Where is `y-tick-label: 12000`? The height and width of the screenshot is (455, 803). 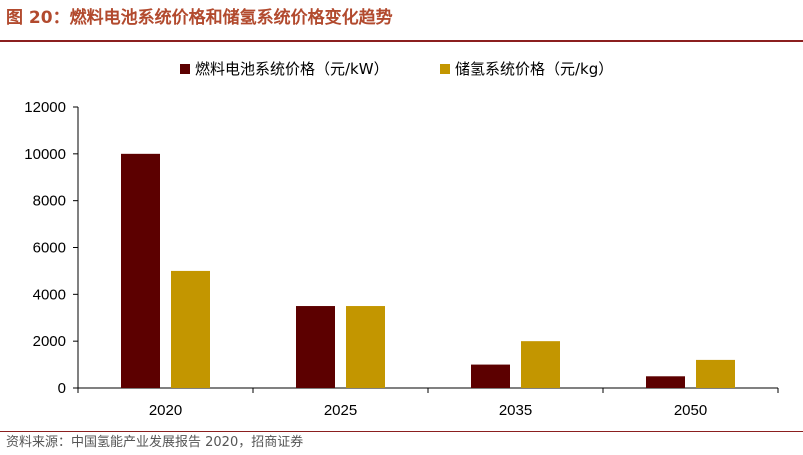 y-tick-label: 12000 is located at coordinates (45, 107).